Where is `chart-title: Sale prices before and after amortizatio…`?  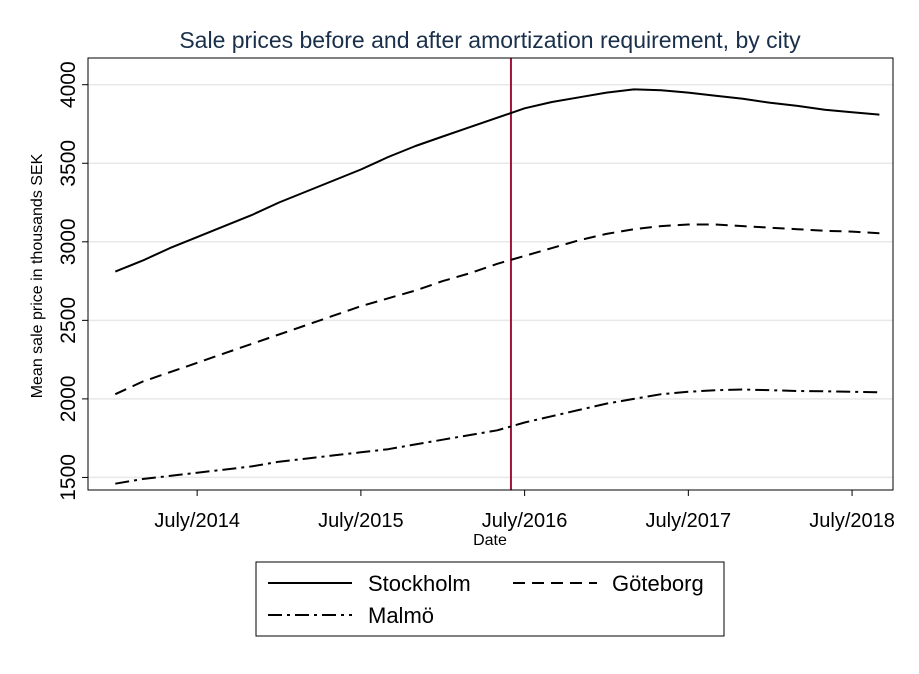 chart-title: Sale prices before and after amortizatio… is located at coordinates (490, 40).